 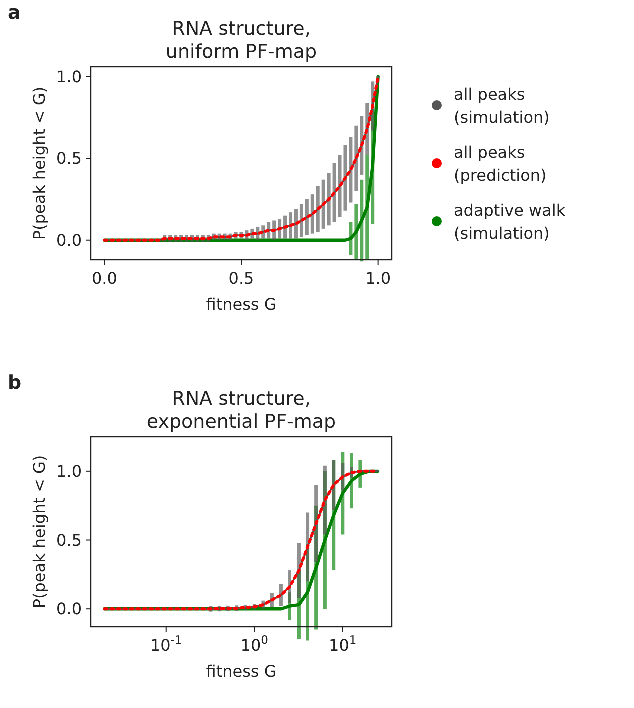 What do you see at coordinates (105, 278) in the screenshot?
I see `x-tick-label: 0.0` at bounding box center [105, 278].